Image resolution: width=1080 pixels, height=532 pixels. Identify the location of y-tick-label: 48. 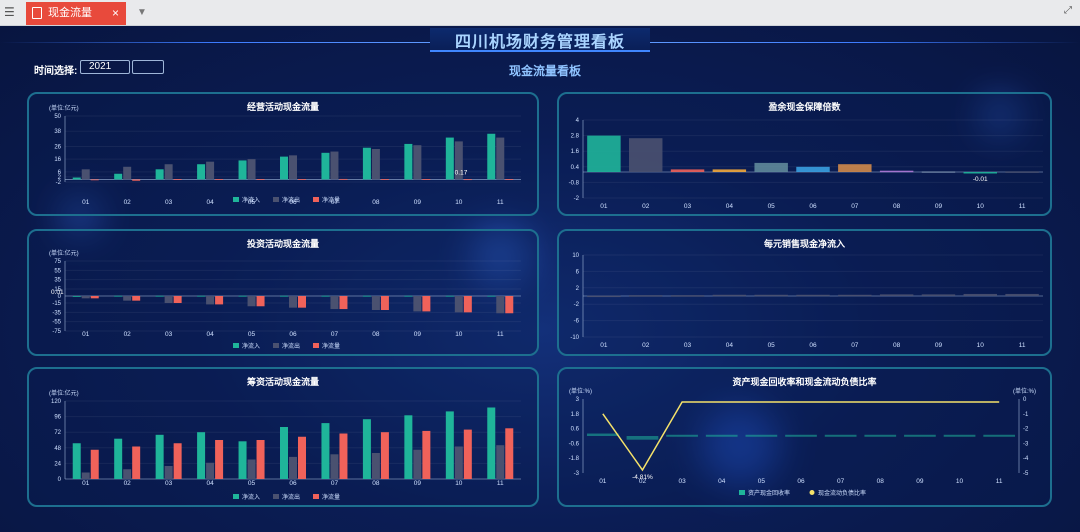
(57, 449).